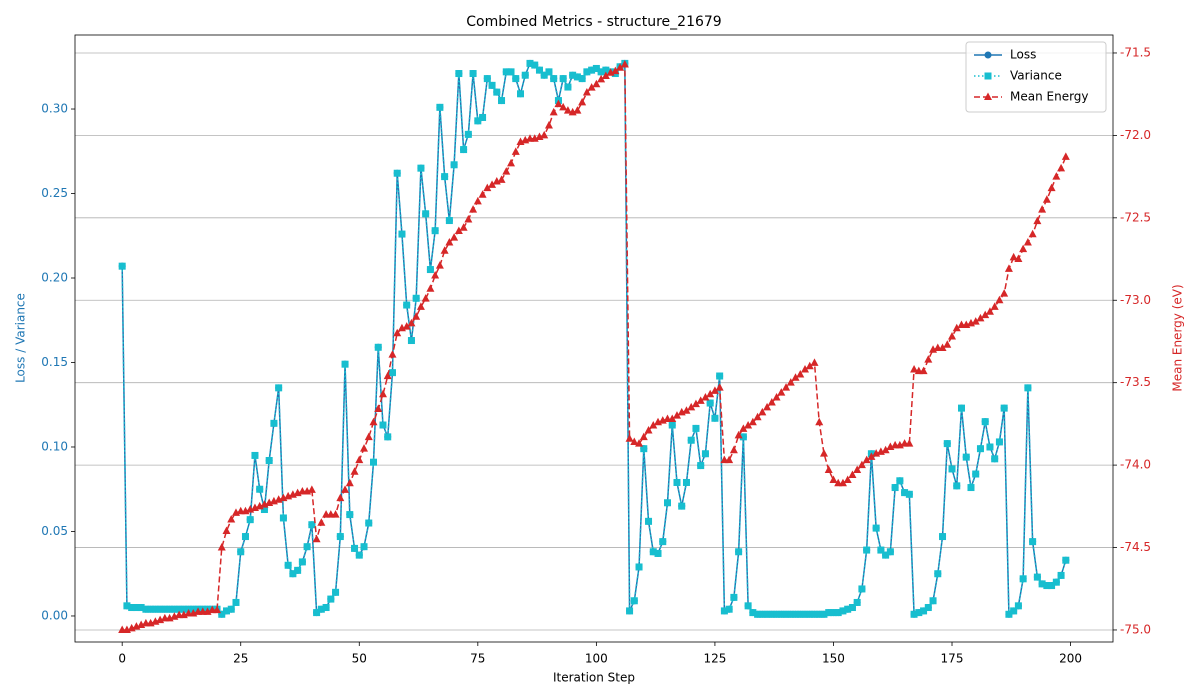  I want to click on x-tick-label: 100, so click(596, 659).